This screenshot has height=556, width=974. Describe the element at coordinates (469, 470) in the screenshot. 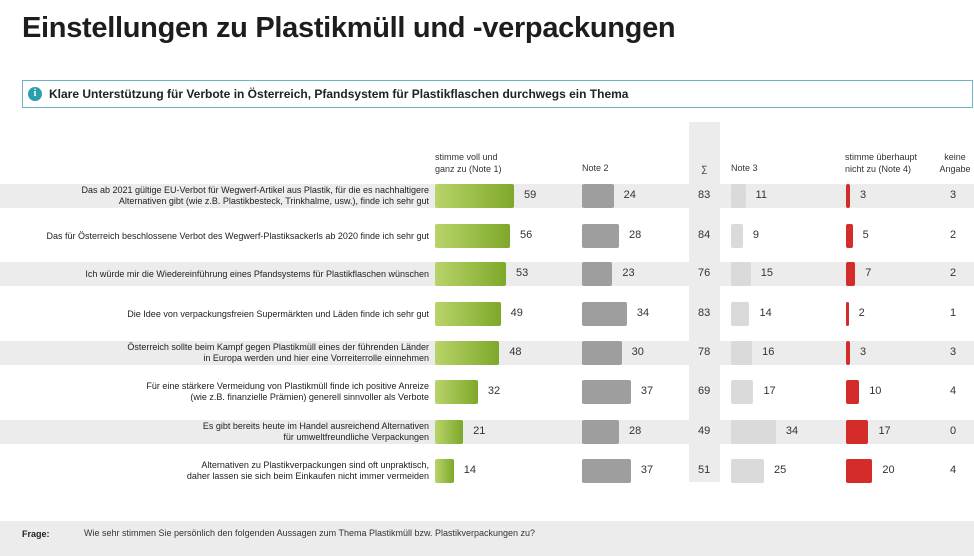

I see `value-note1: 14` at that location.